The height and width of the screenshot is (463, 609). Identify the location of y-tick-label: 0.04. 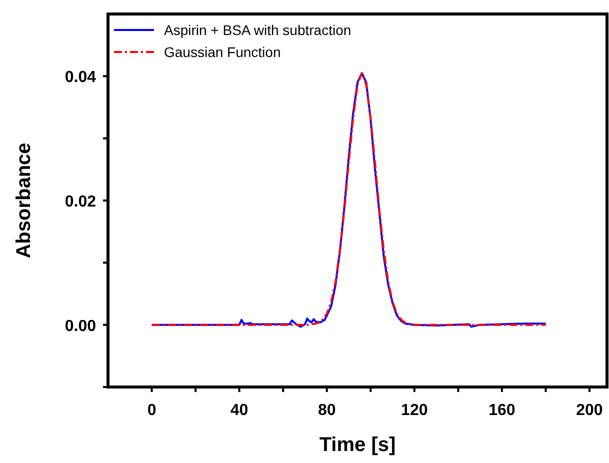
(80, 77).